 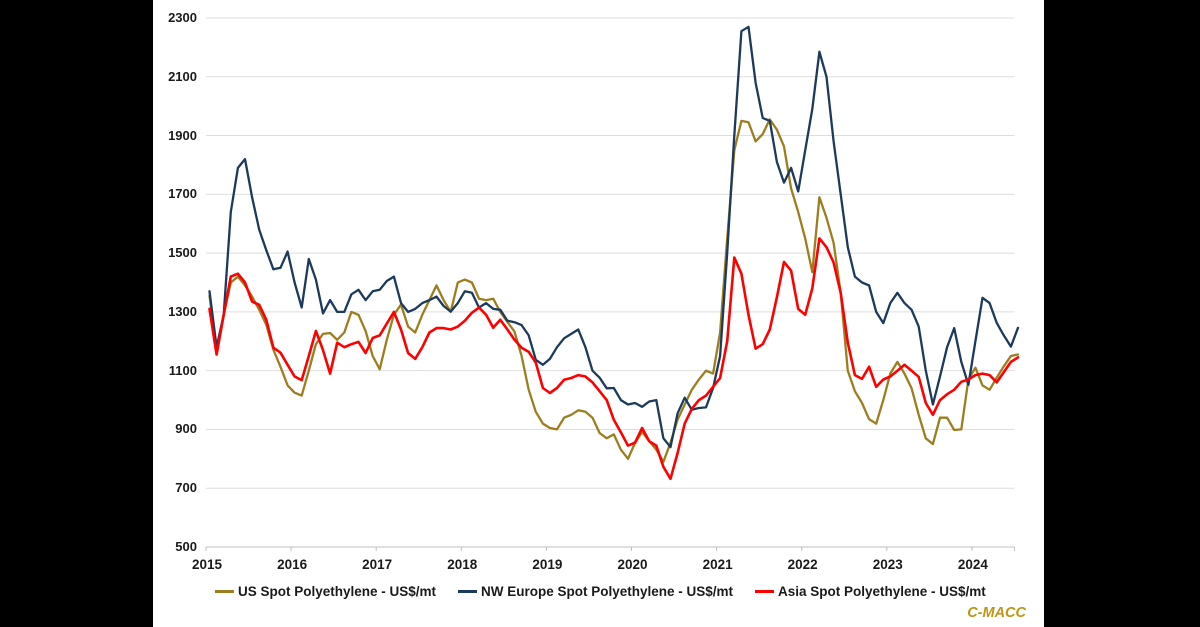 I want to click on y-axis-label-500: 500, so click(x=186, y=546).